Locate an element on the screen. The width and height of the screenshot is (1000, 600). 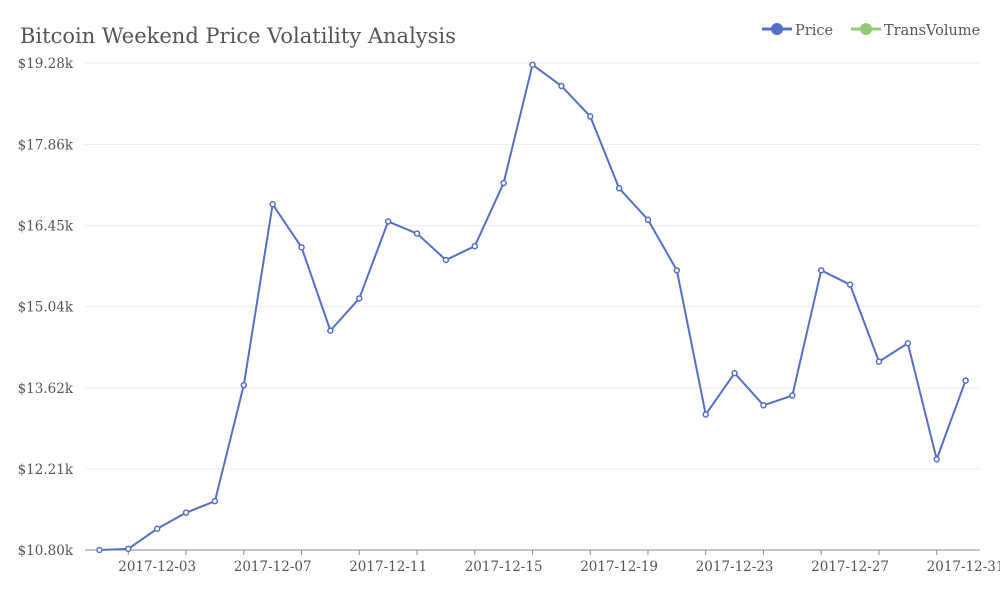
legend: Price TransVolume is located at coordinates (871, 31).